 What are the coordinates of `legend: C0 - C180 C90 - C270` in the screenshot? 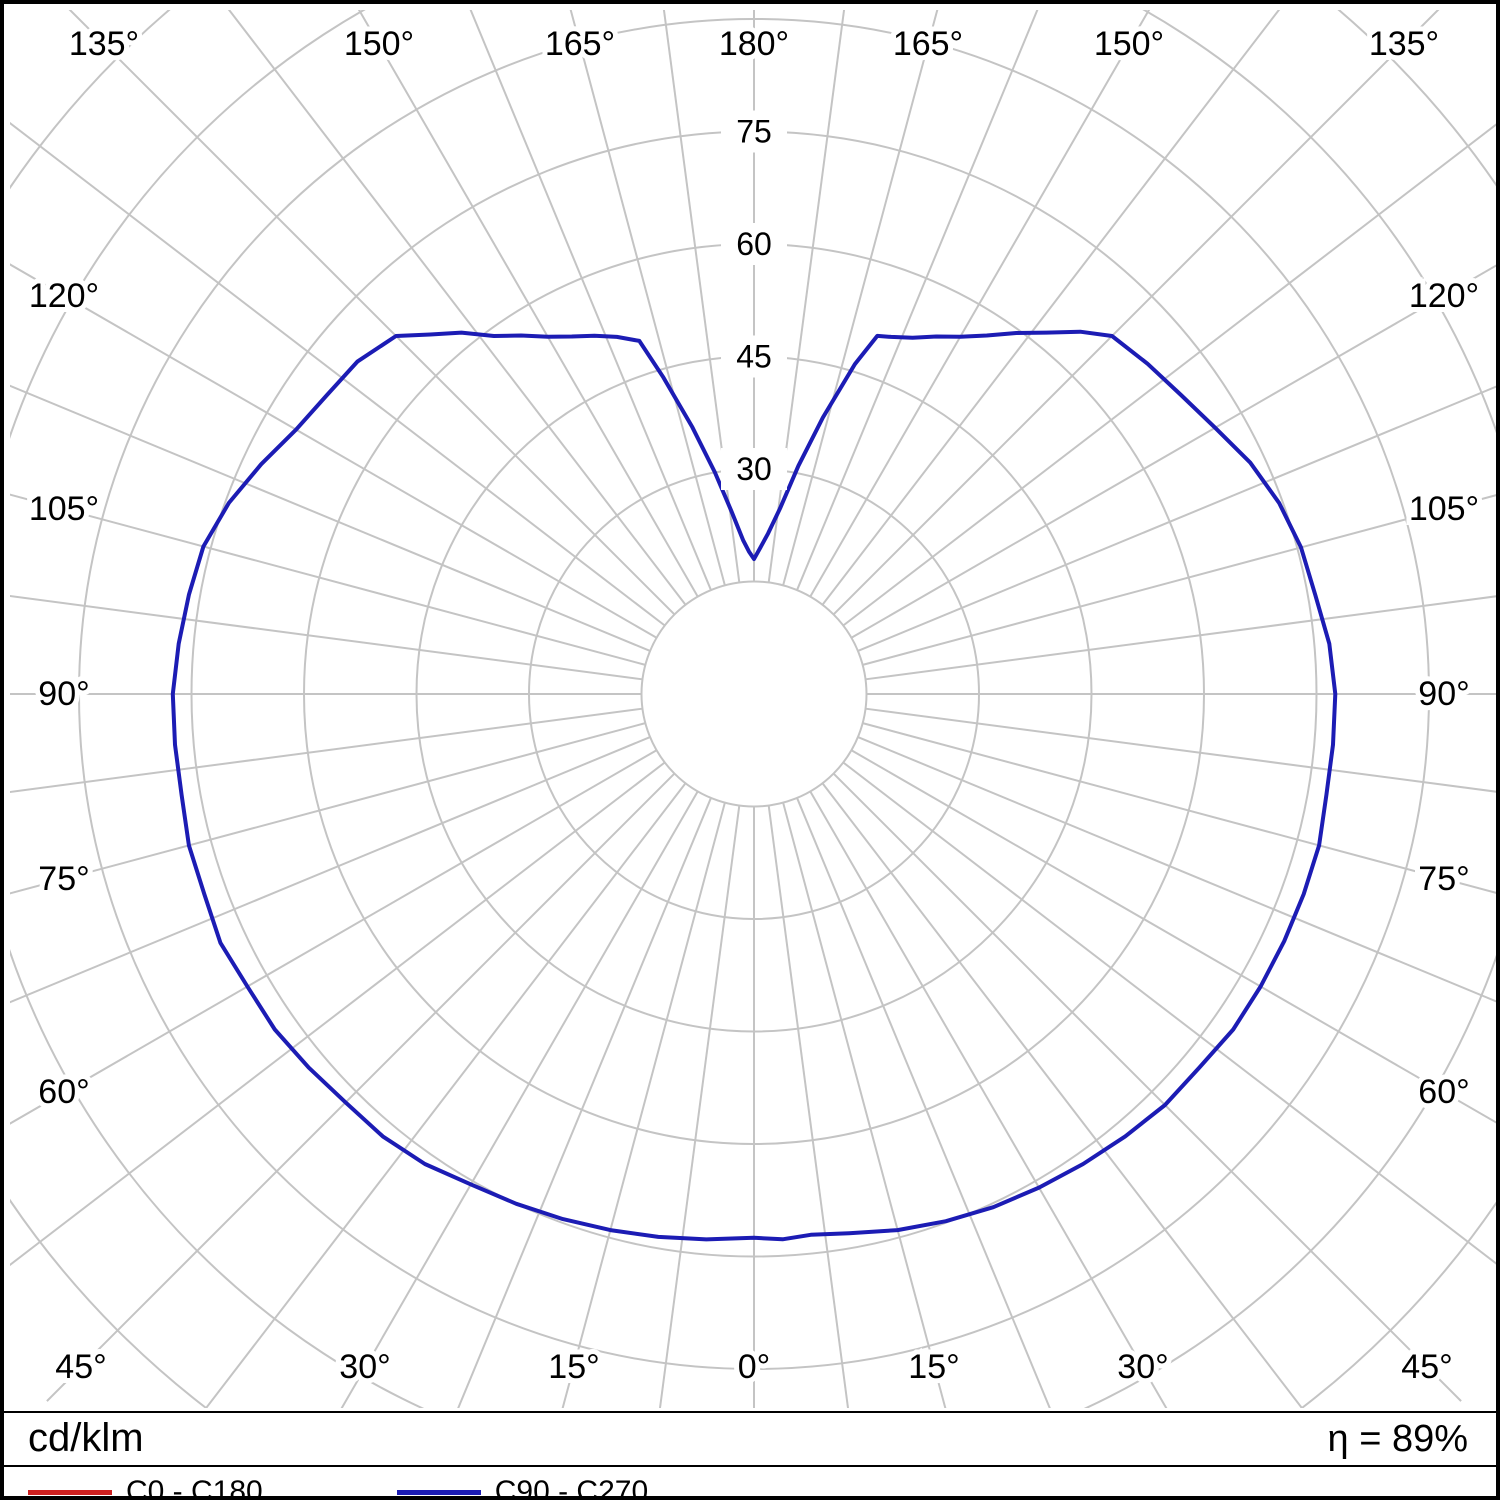 It's located at (338, 1487).